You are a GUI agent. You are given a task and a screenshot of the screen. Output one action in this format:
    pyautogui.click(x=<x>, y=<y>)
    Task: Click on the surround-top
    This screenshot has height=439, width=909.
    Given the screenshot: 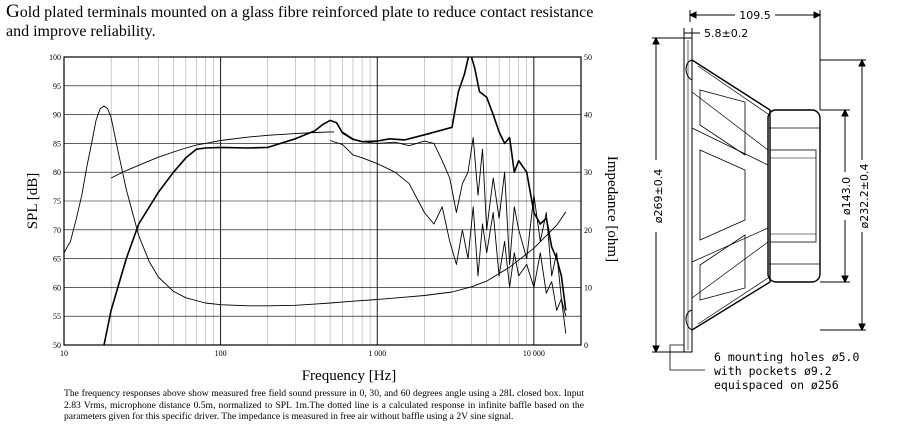 What is the action you would take?
    pyautogui.click(x=689, y=70)
    